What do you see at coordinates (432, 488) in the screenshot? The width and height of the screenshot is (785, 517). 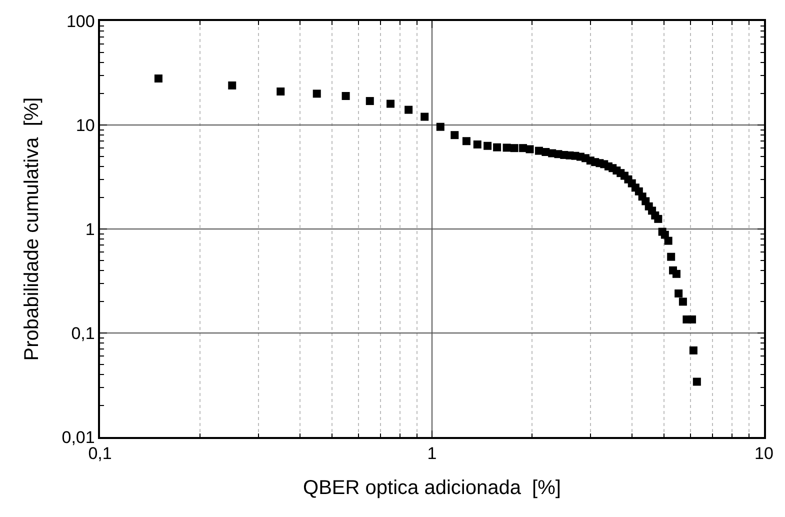 I see `x-axis-title: QBER optica adicionada [%]` at bounding box center [432, 488].